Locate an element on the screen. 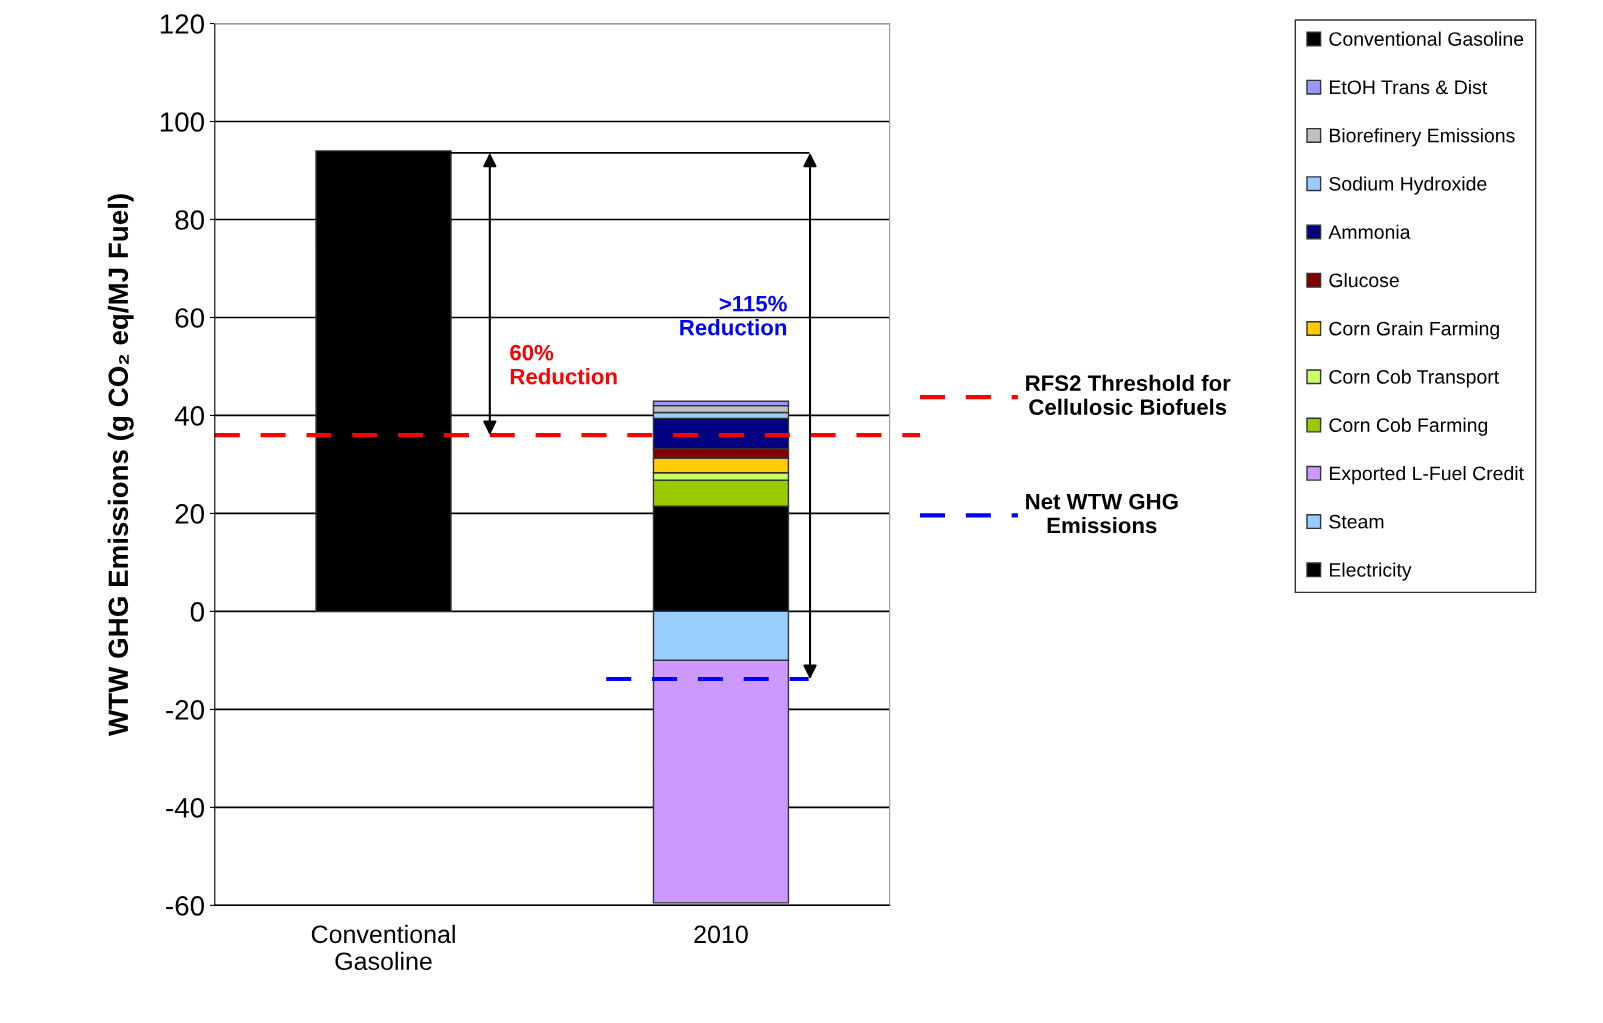 This screenshot has height=1023, width=1603. legend-label: Corn Cob Farming is located at coordinates (1408, 426).